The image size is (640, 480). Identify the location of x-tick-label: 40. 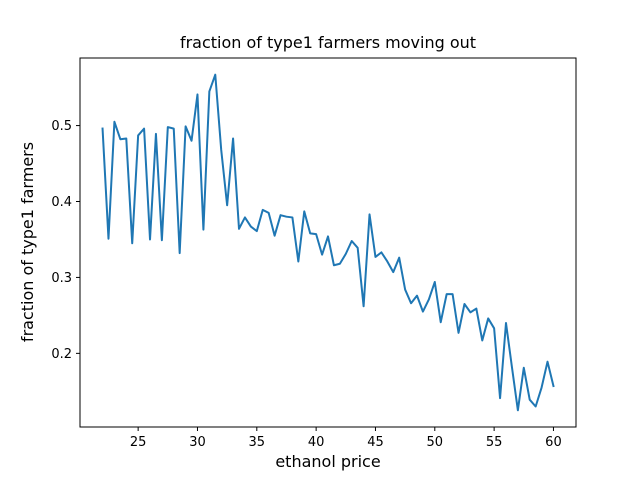
(316, 442).